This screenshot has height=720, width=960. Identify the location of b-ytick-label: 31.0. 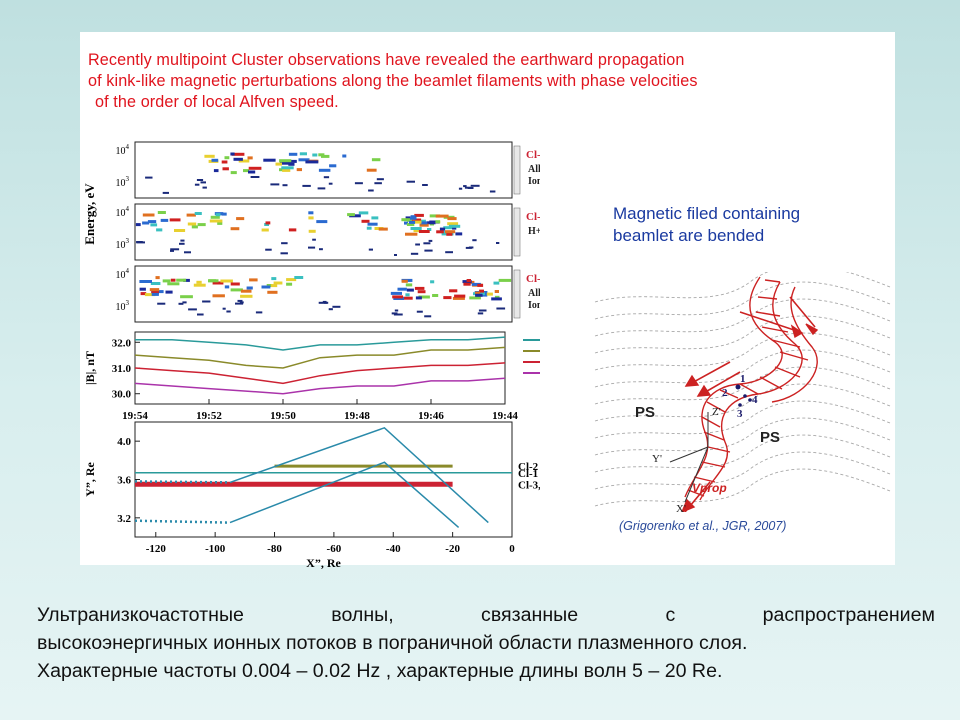
(122, 369).